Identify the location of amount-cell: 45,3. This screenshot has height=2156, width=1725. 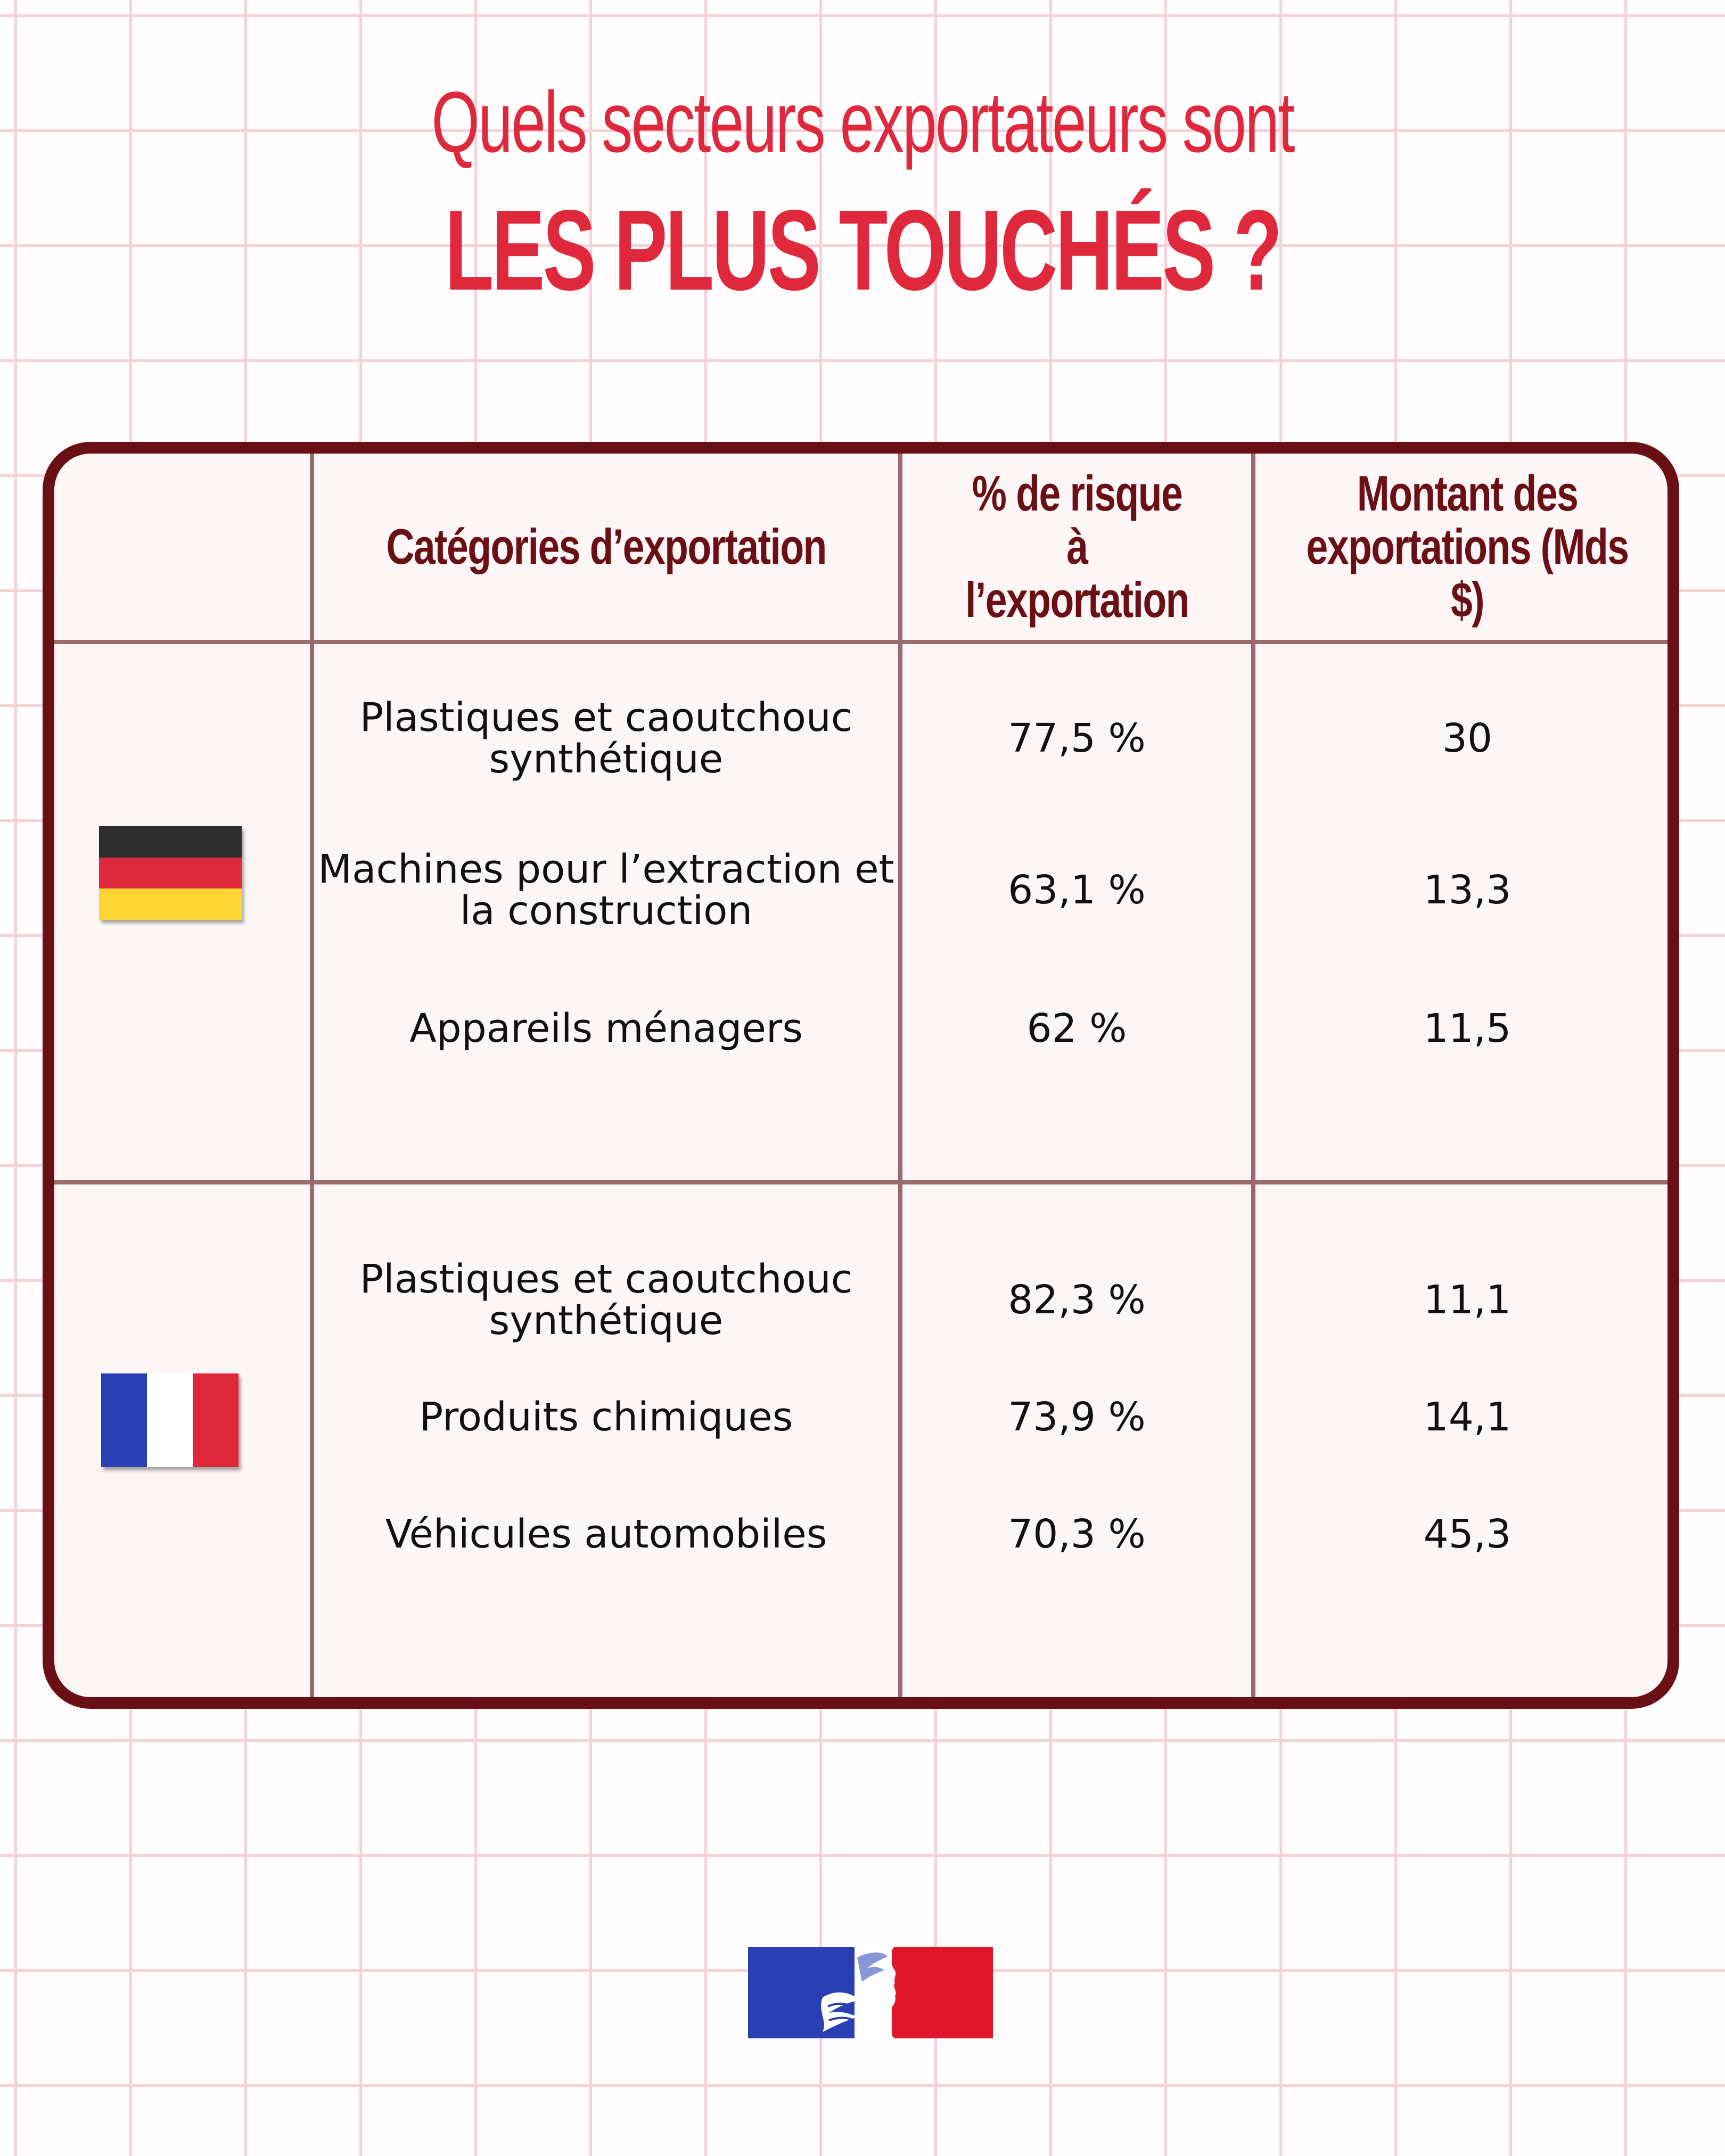
(1467, 1534).